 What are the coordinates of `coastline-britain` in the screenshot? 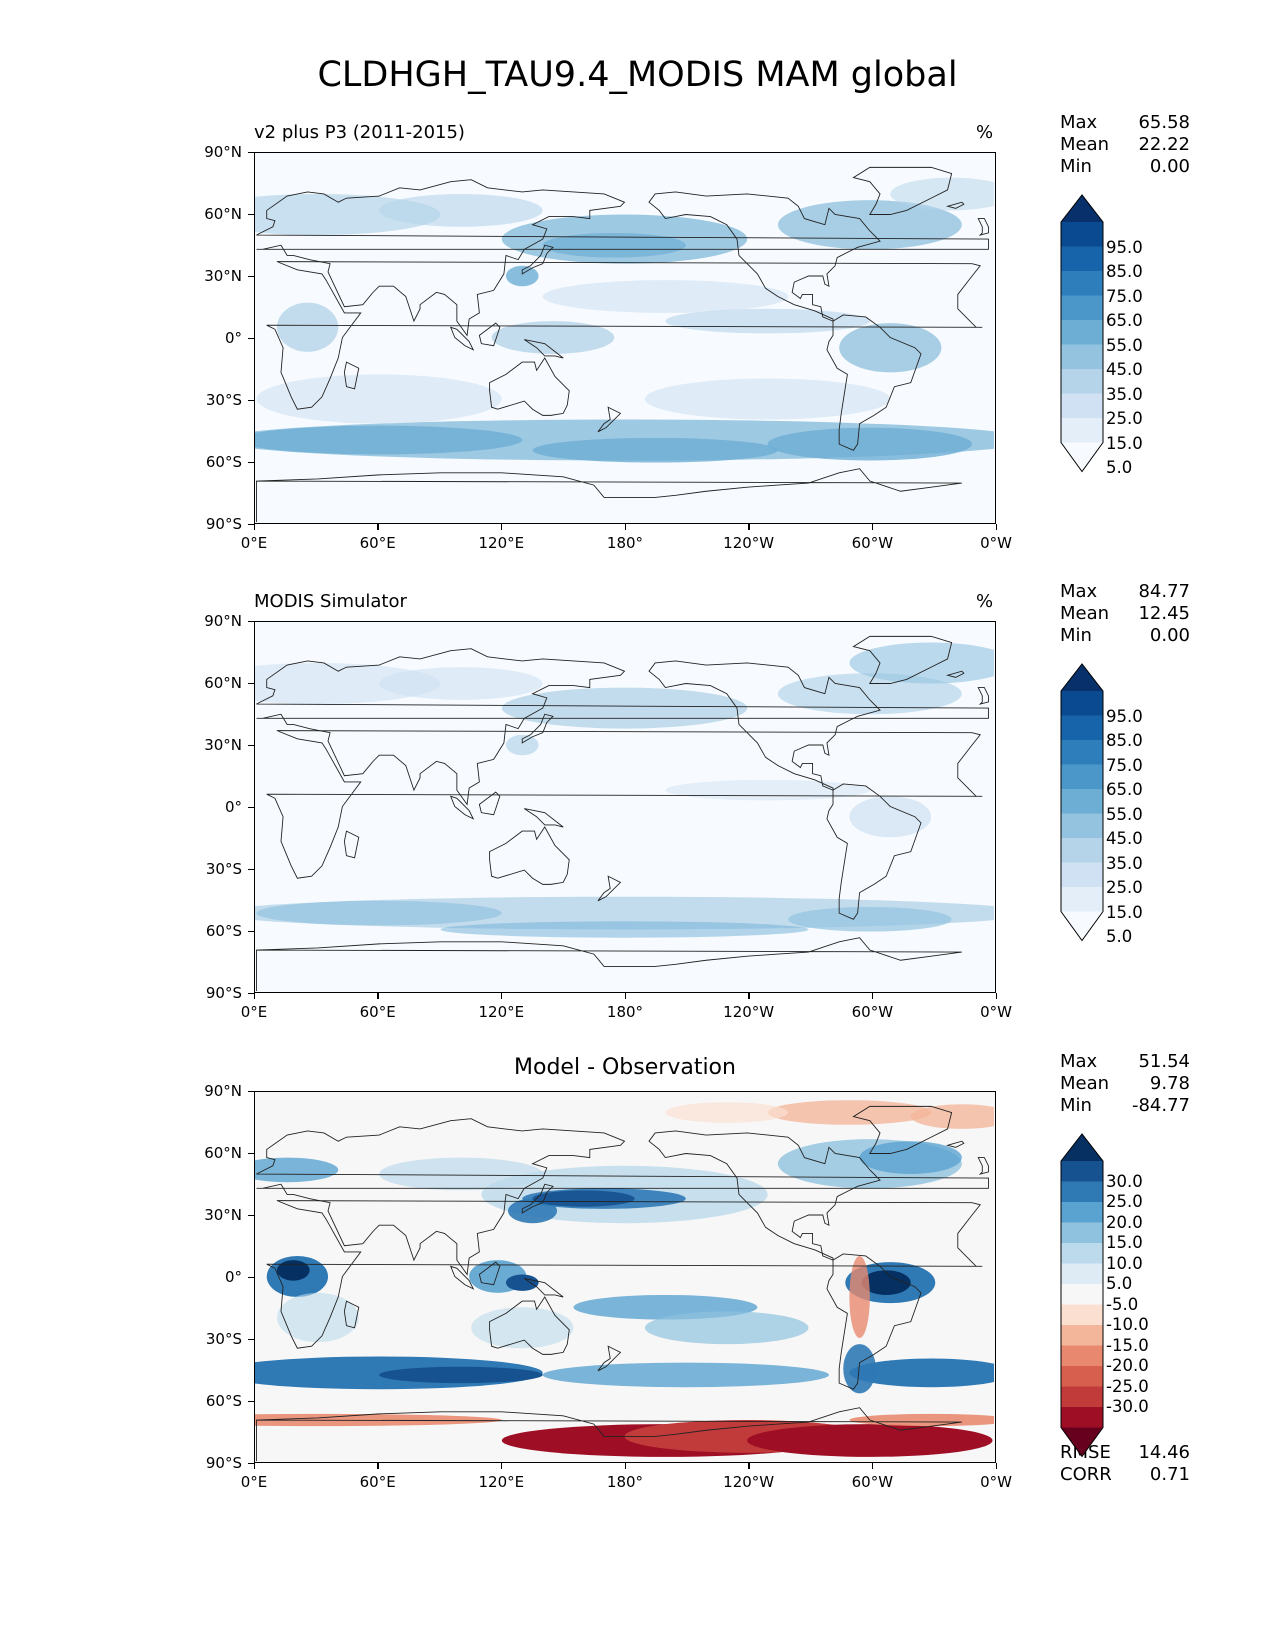 It's located at (983, 227).